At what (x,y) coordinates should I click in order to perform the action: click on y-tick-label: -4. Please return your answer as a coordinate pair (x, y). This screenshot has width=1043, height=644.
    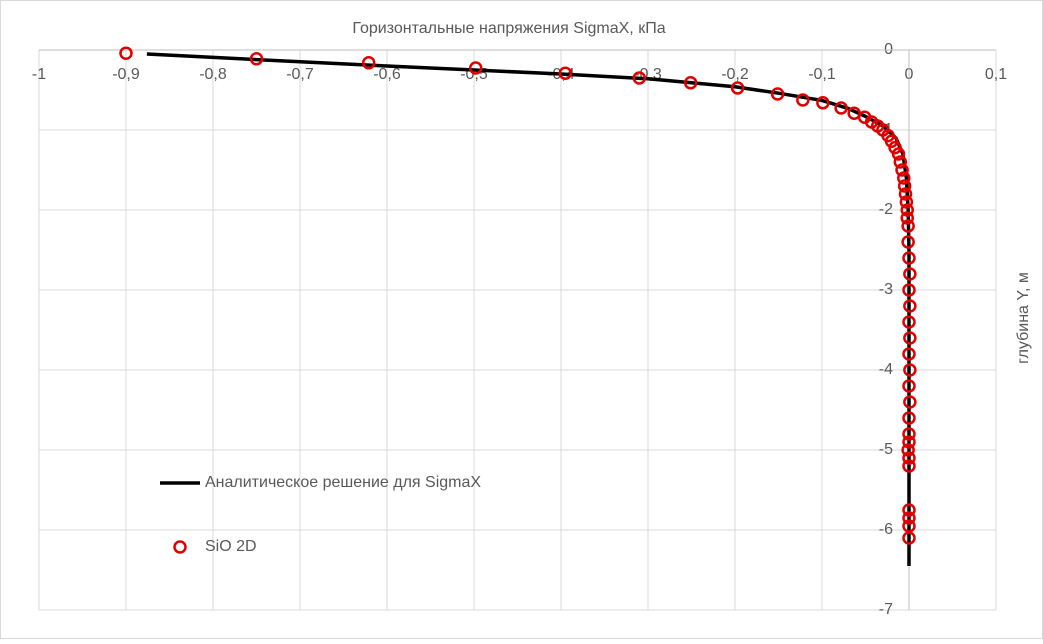
    Looking at the image, I should click on (886, 369).